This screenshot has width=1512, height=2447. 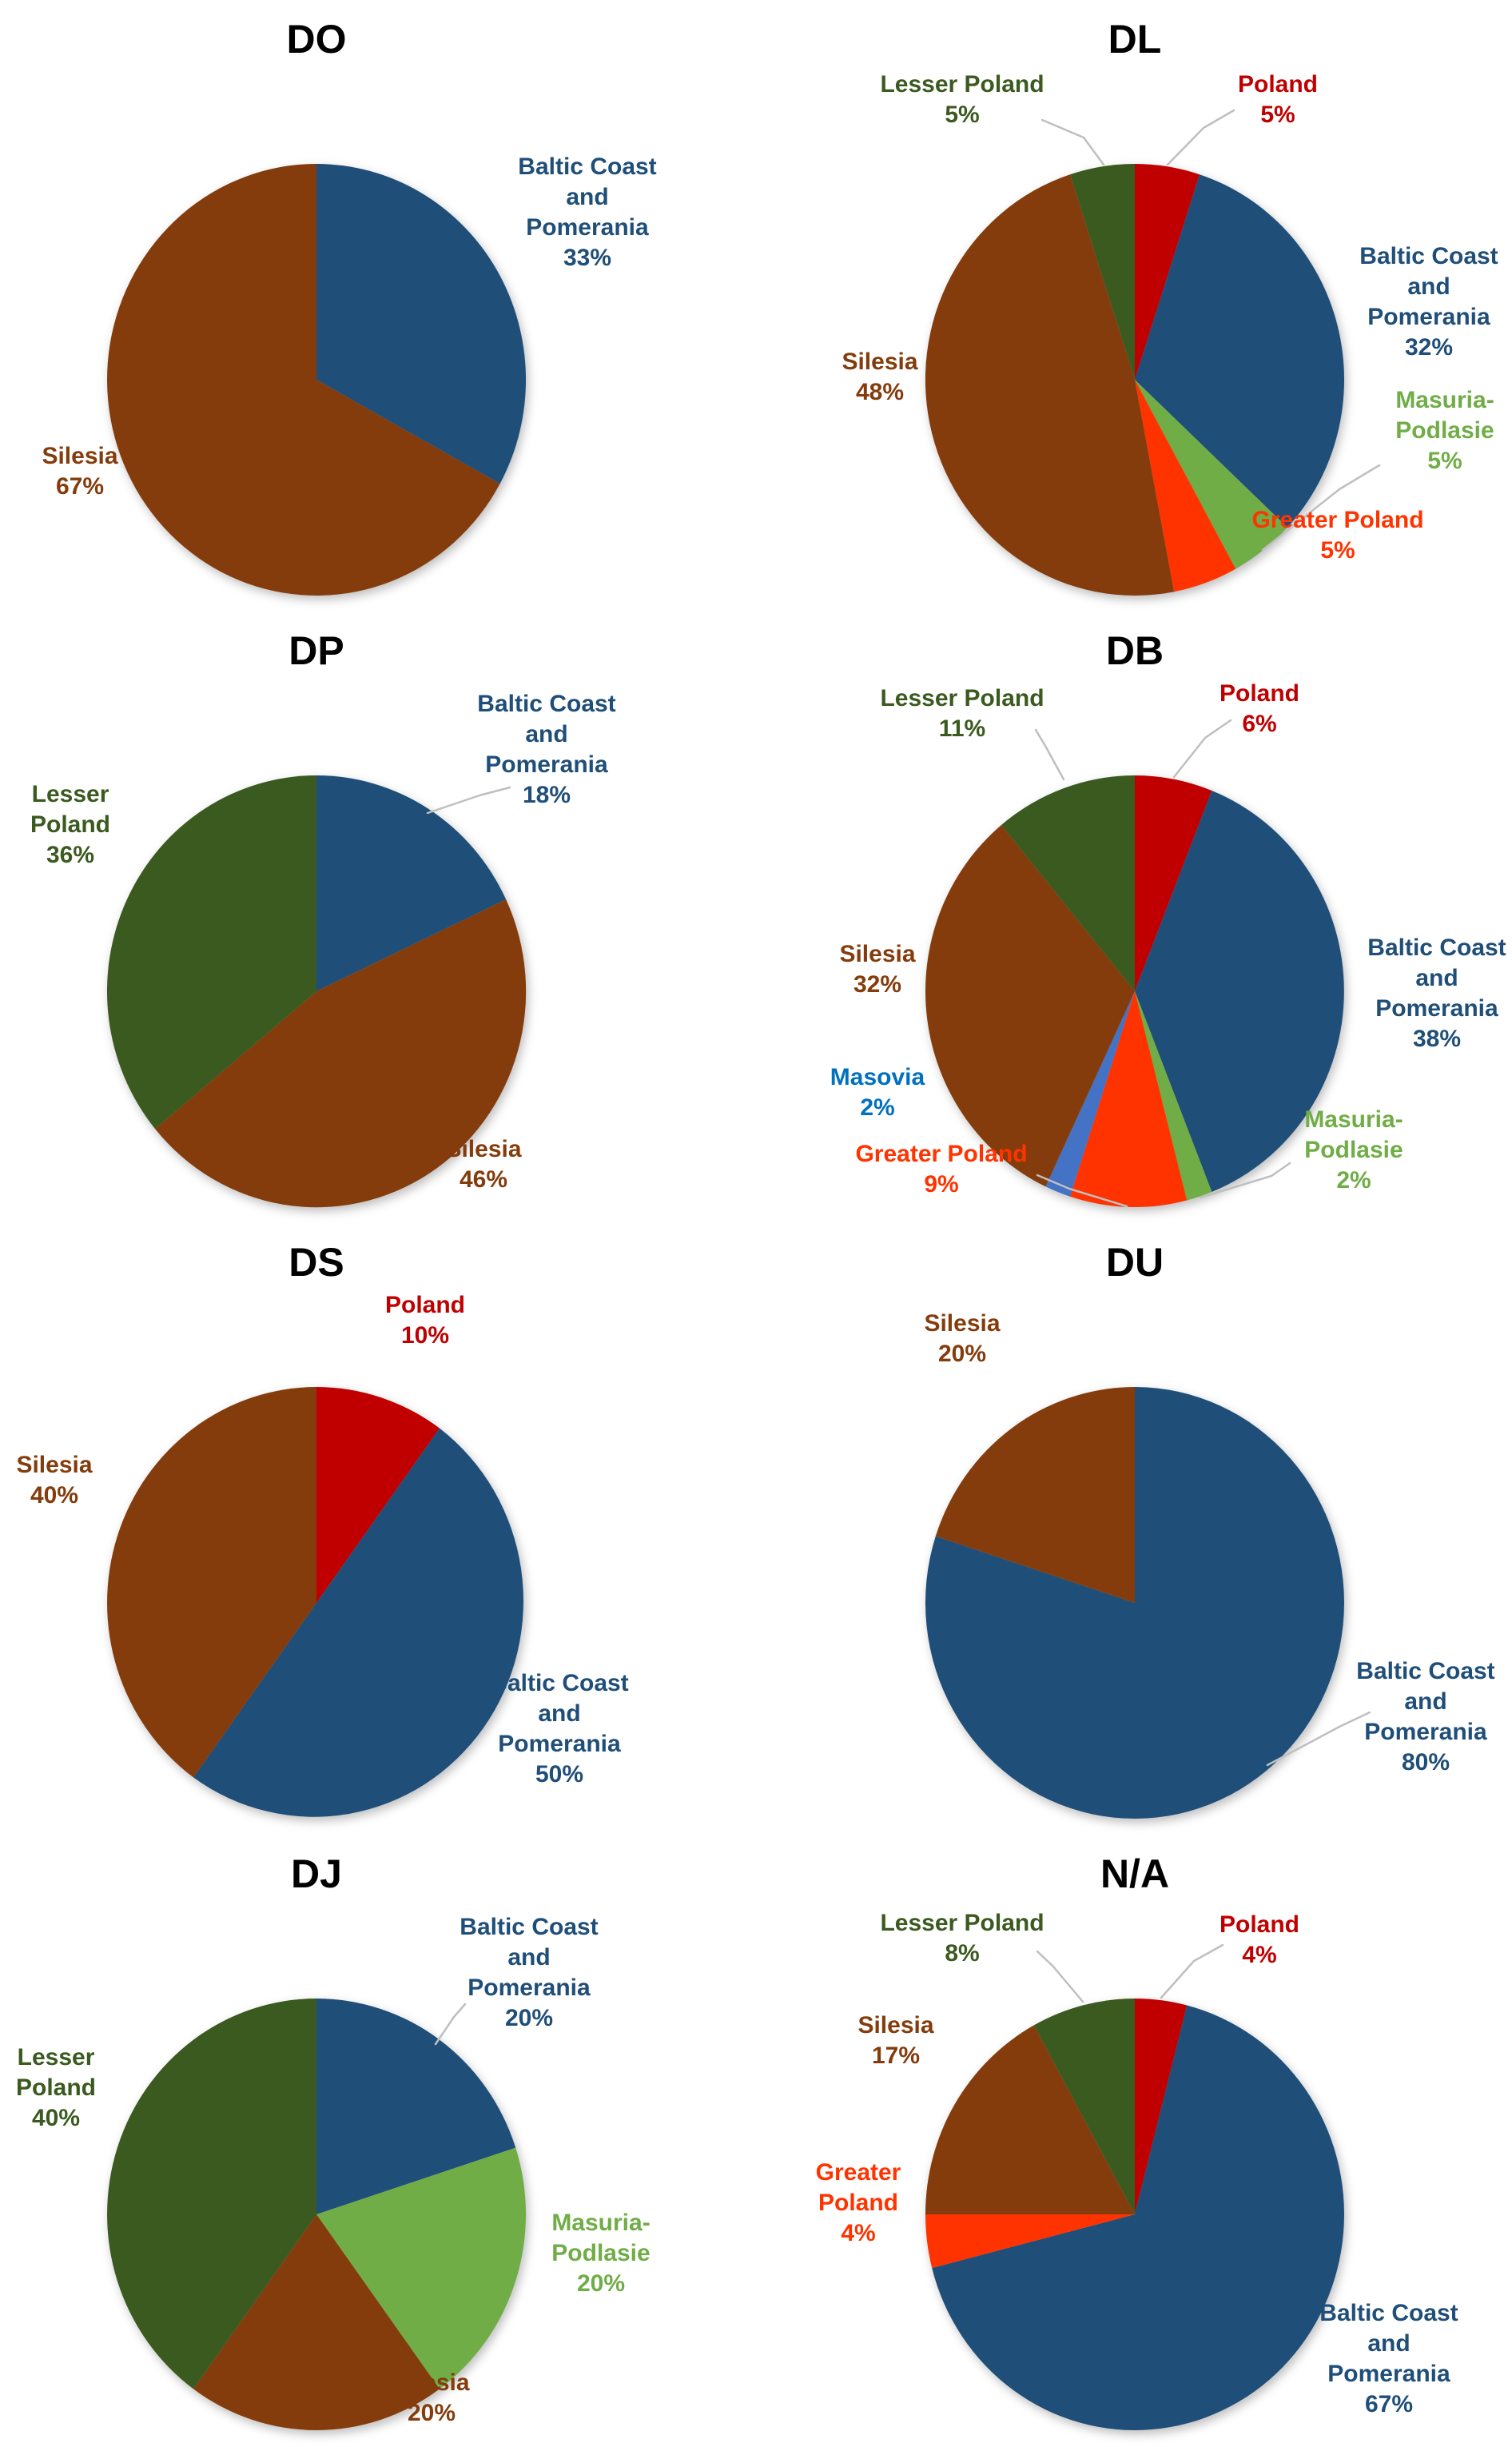 I want to click on slice-label-poland: Poland 5%, so click(x=1278, y=99).